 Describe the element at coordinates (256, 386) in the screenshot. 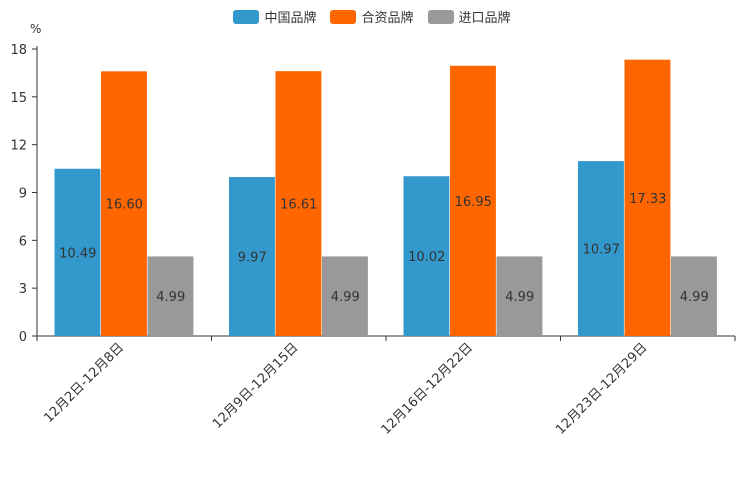

I see `x-tick-label: 12月9日-12月15日` at that location.